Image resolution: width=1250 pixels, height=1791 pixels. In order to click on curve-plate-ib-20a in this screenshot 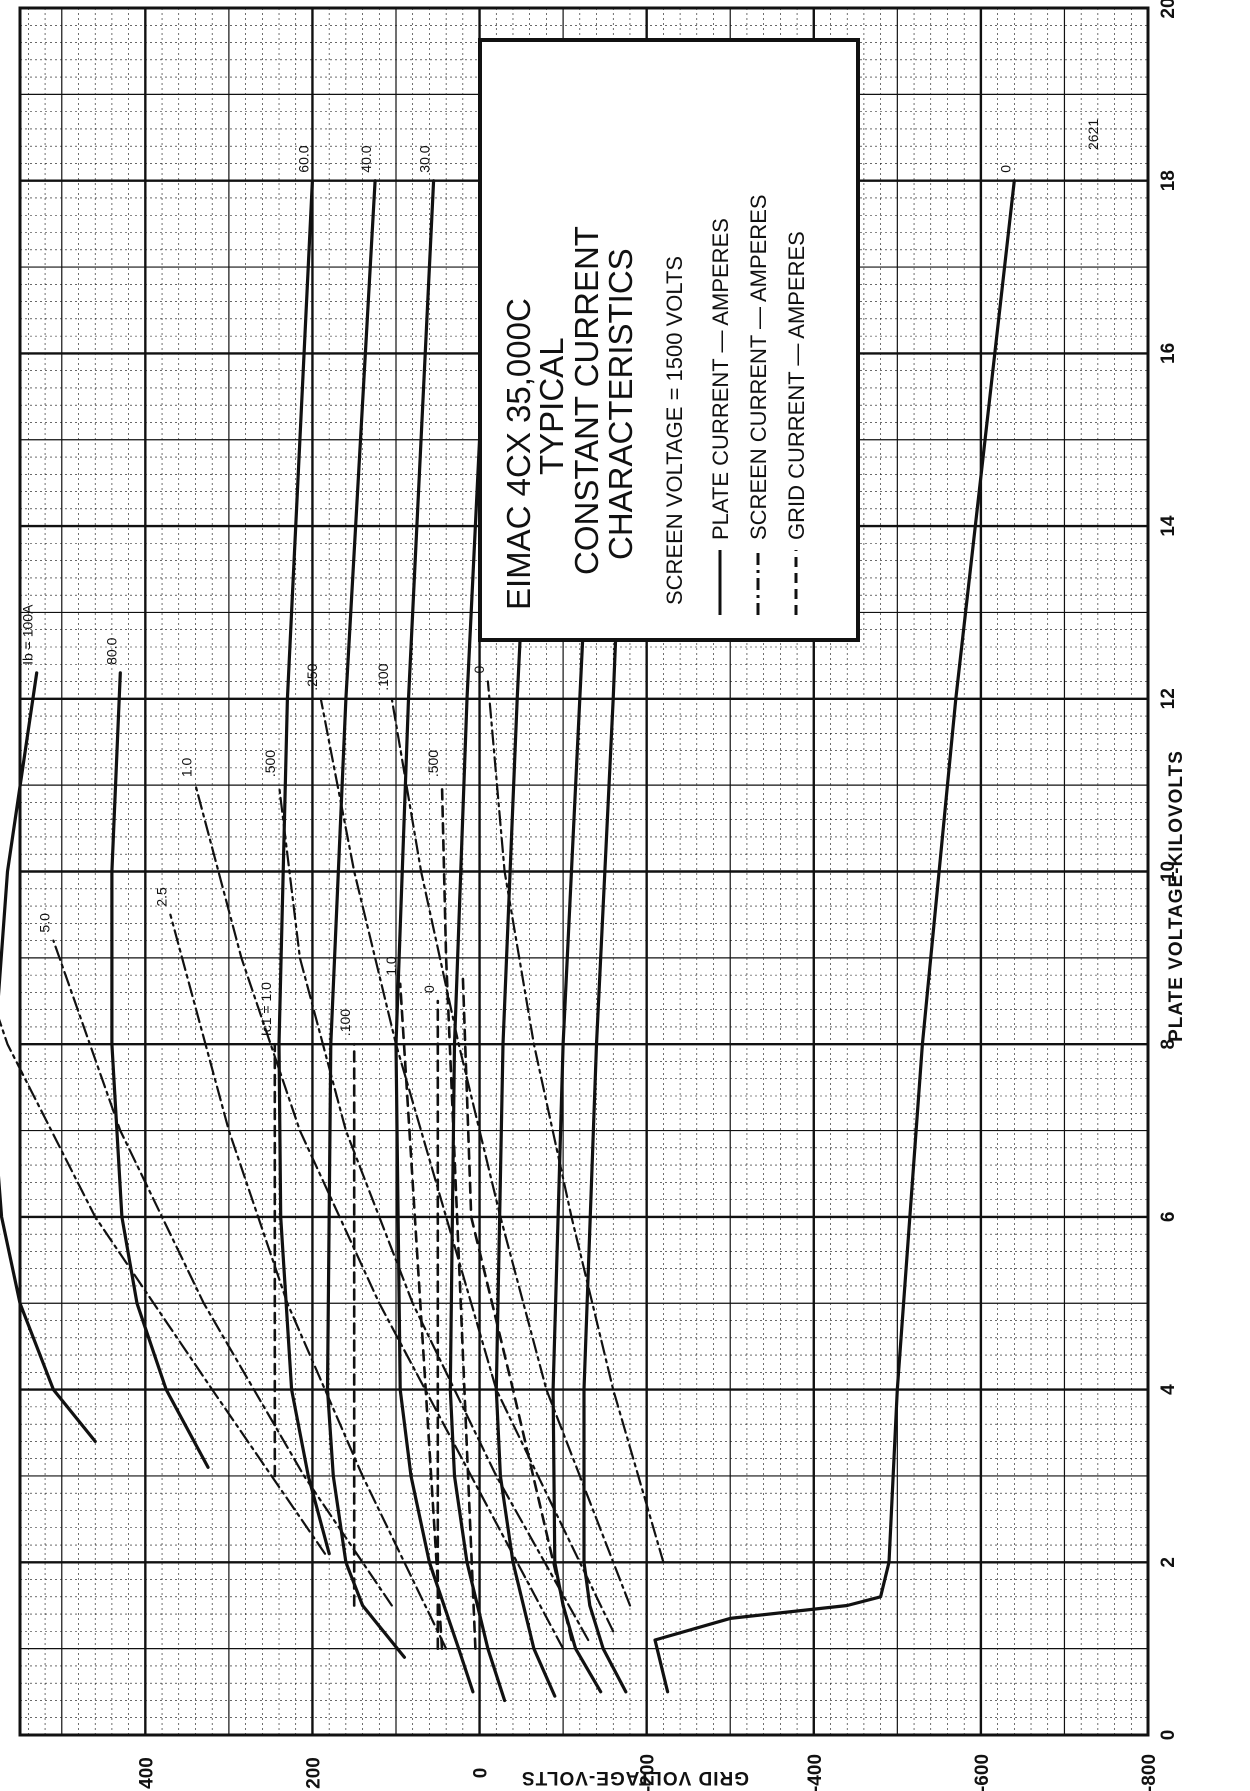, I will do `click(477, 941)`.